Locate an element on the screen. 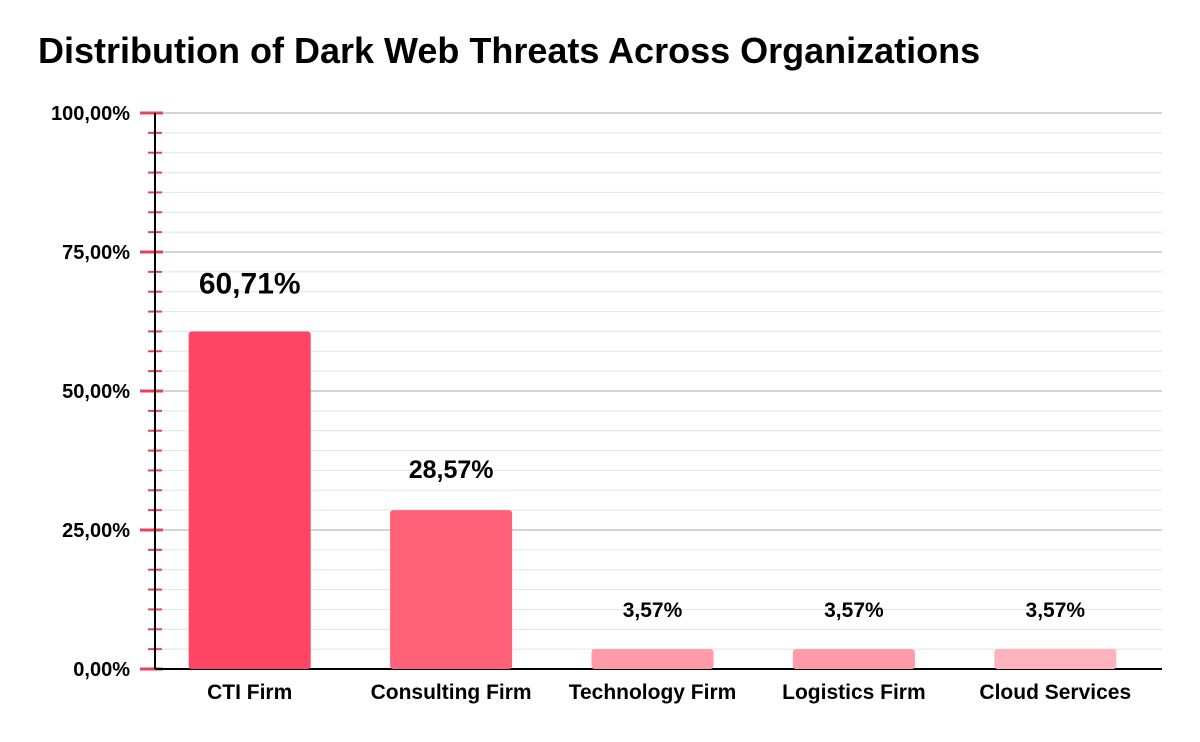 The width and height of the screenshot is (1200, 742). data-label: 60,71% is located at coordinates (250, 283).